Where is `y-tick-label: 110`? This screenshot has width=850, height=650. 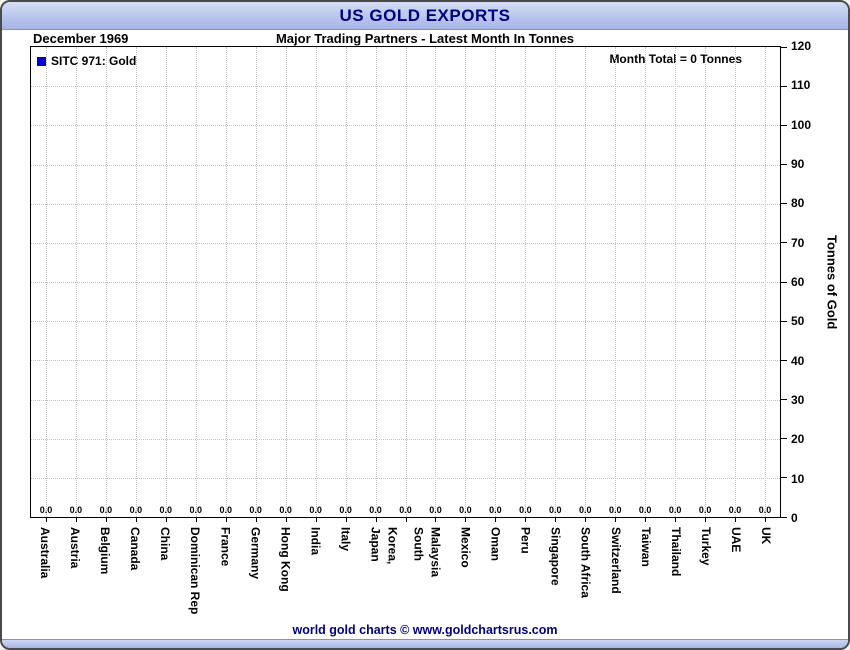 y-tick-label: 110 is located at coordinates (801, 85).